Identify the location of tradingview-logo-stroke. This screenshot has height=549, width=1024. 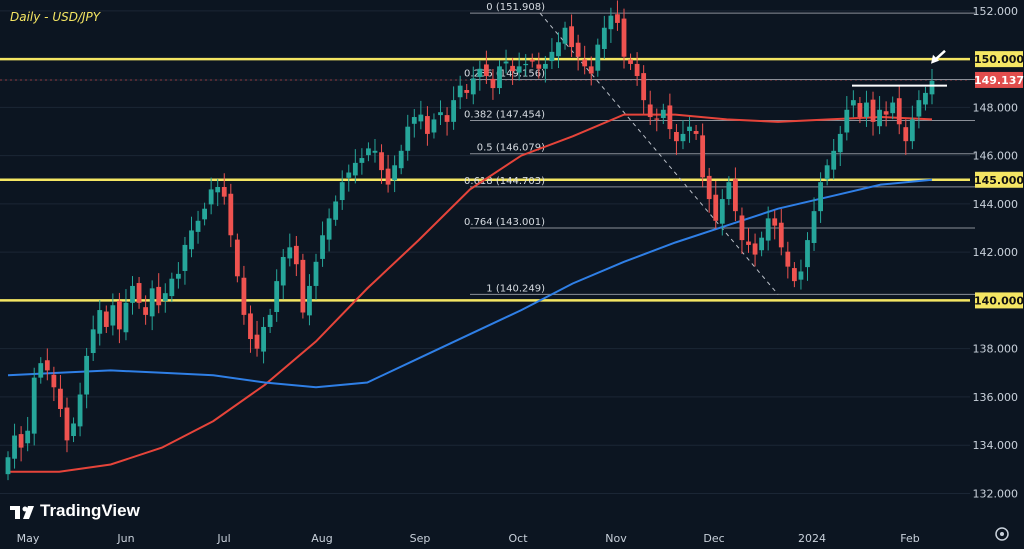
(28, 512).